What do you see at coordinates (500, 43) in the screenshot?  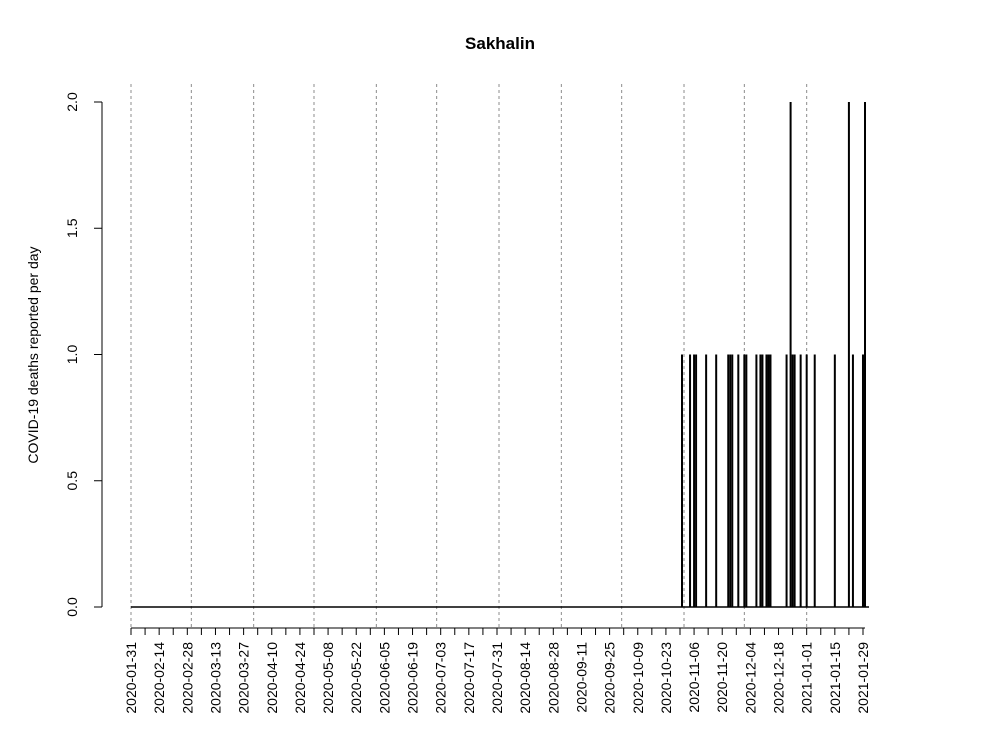 I see `chart-title: Sakhalin` at bounding box center [500, 43].